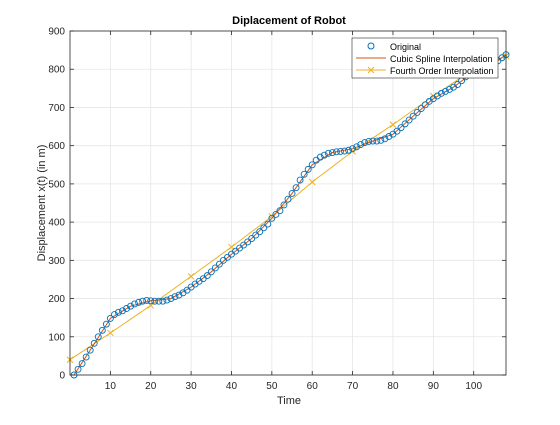 The image size is (560, 425). What do you see at coordinates (42, 203) in the screenshot?
I see `y-axis-label: Displacement x(t) (in m)` at bounding box center [42, 203].